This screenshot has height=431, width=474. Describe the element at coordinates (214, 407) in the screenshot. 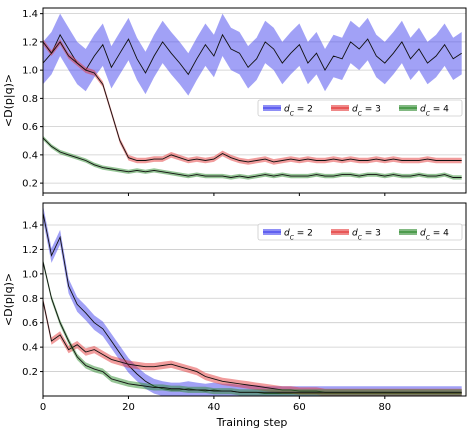

I see `x-tick-label: 40` at that location.